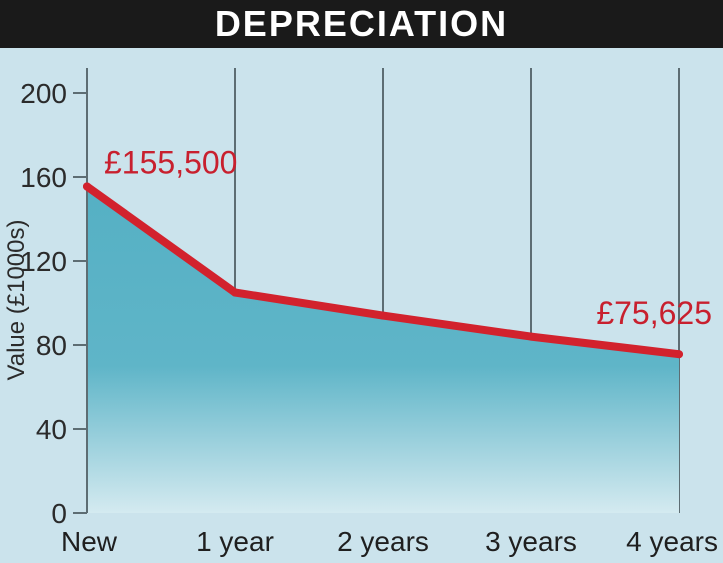 This screenshot has height=563, width=723. Describe the element at coordinates (235, 292) in the screenshot. I see `data-point-1-year` at that location.